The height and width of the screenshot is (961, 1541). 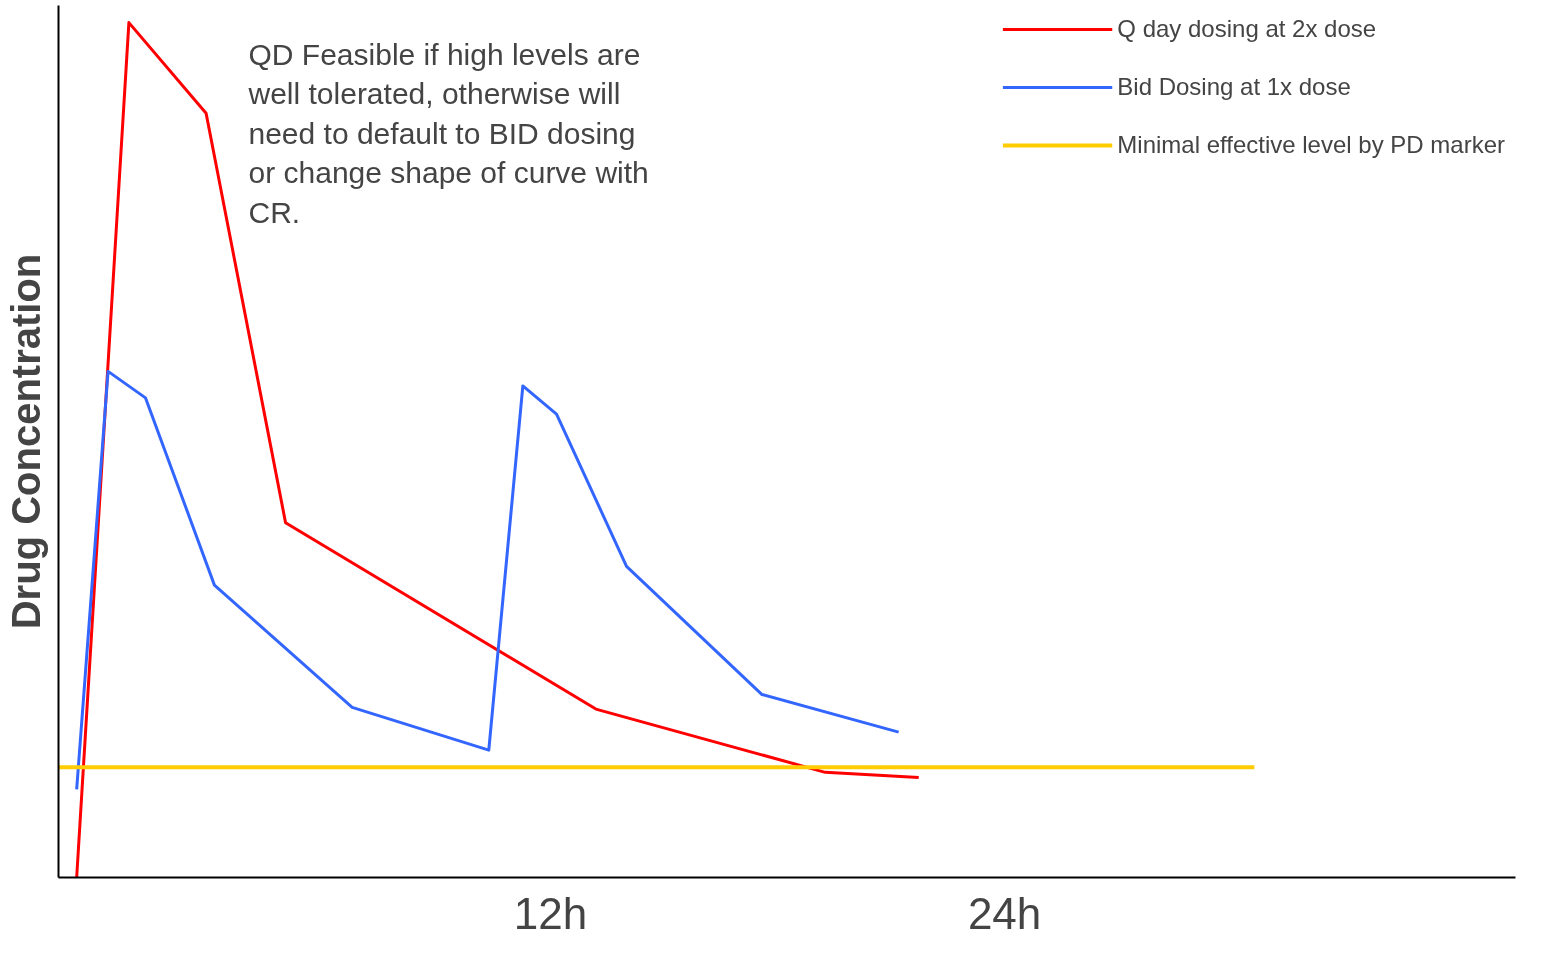 I want to click on legend-label: Bid Dosing at 1x dose, so click(x=1234, y=87).